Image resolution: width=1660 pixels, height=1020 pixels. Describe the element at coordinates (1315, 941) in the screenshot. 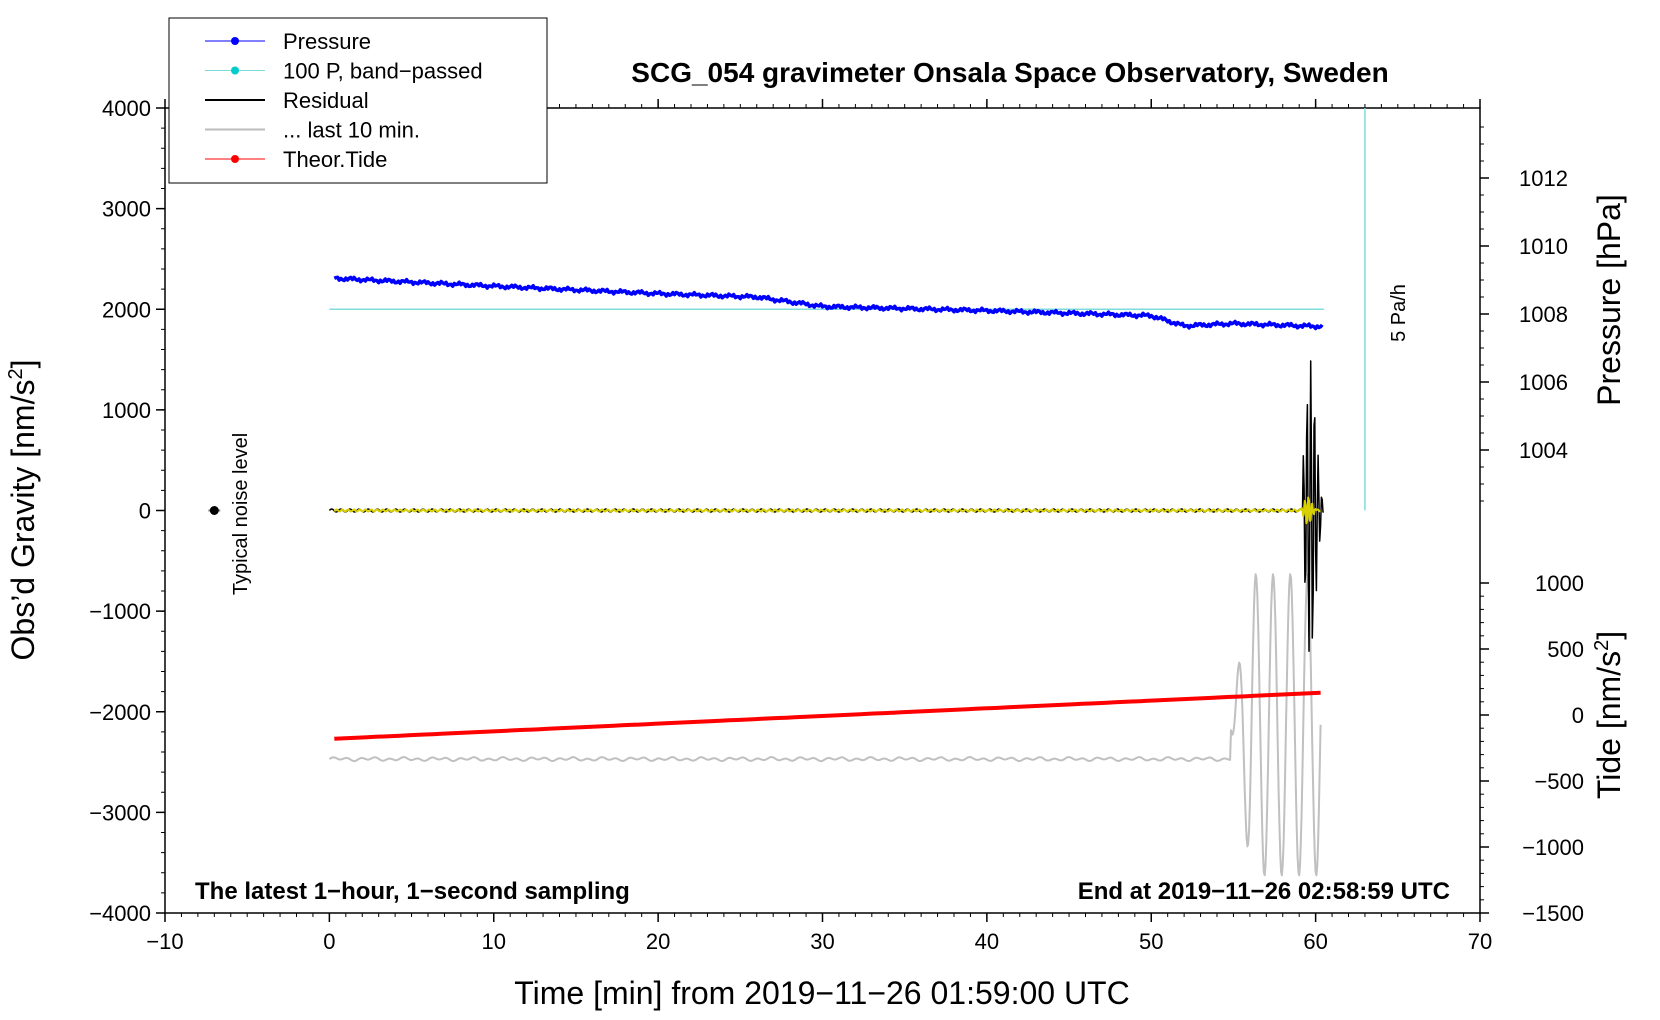

I see `x-tick-label: 60` at that location.